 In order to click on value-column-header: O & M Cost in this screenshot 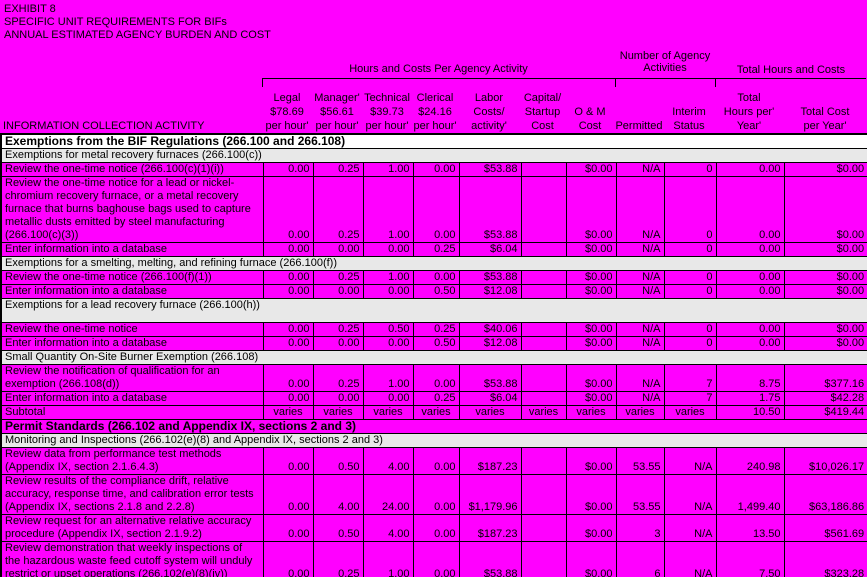, I will do `click(590, 109)`.